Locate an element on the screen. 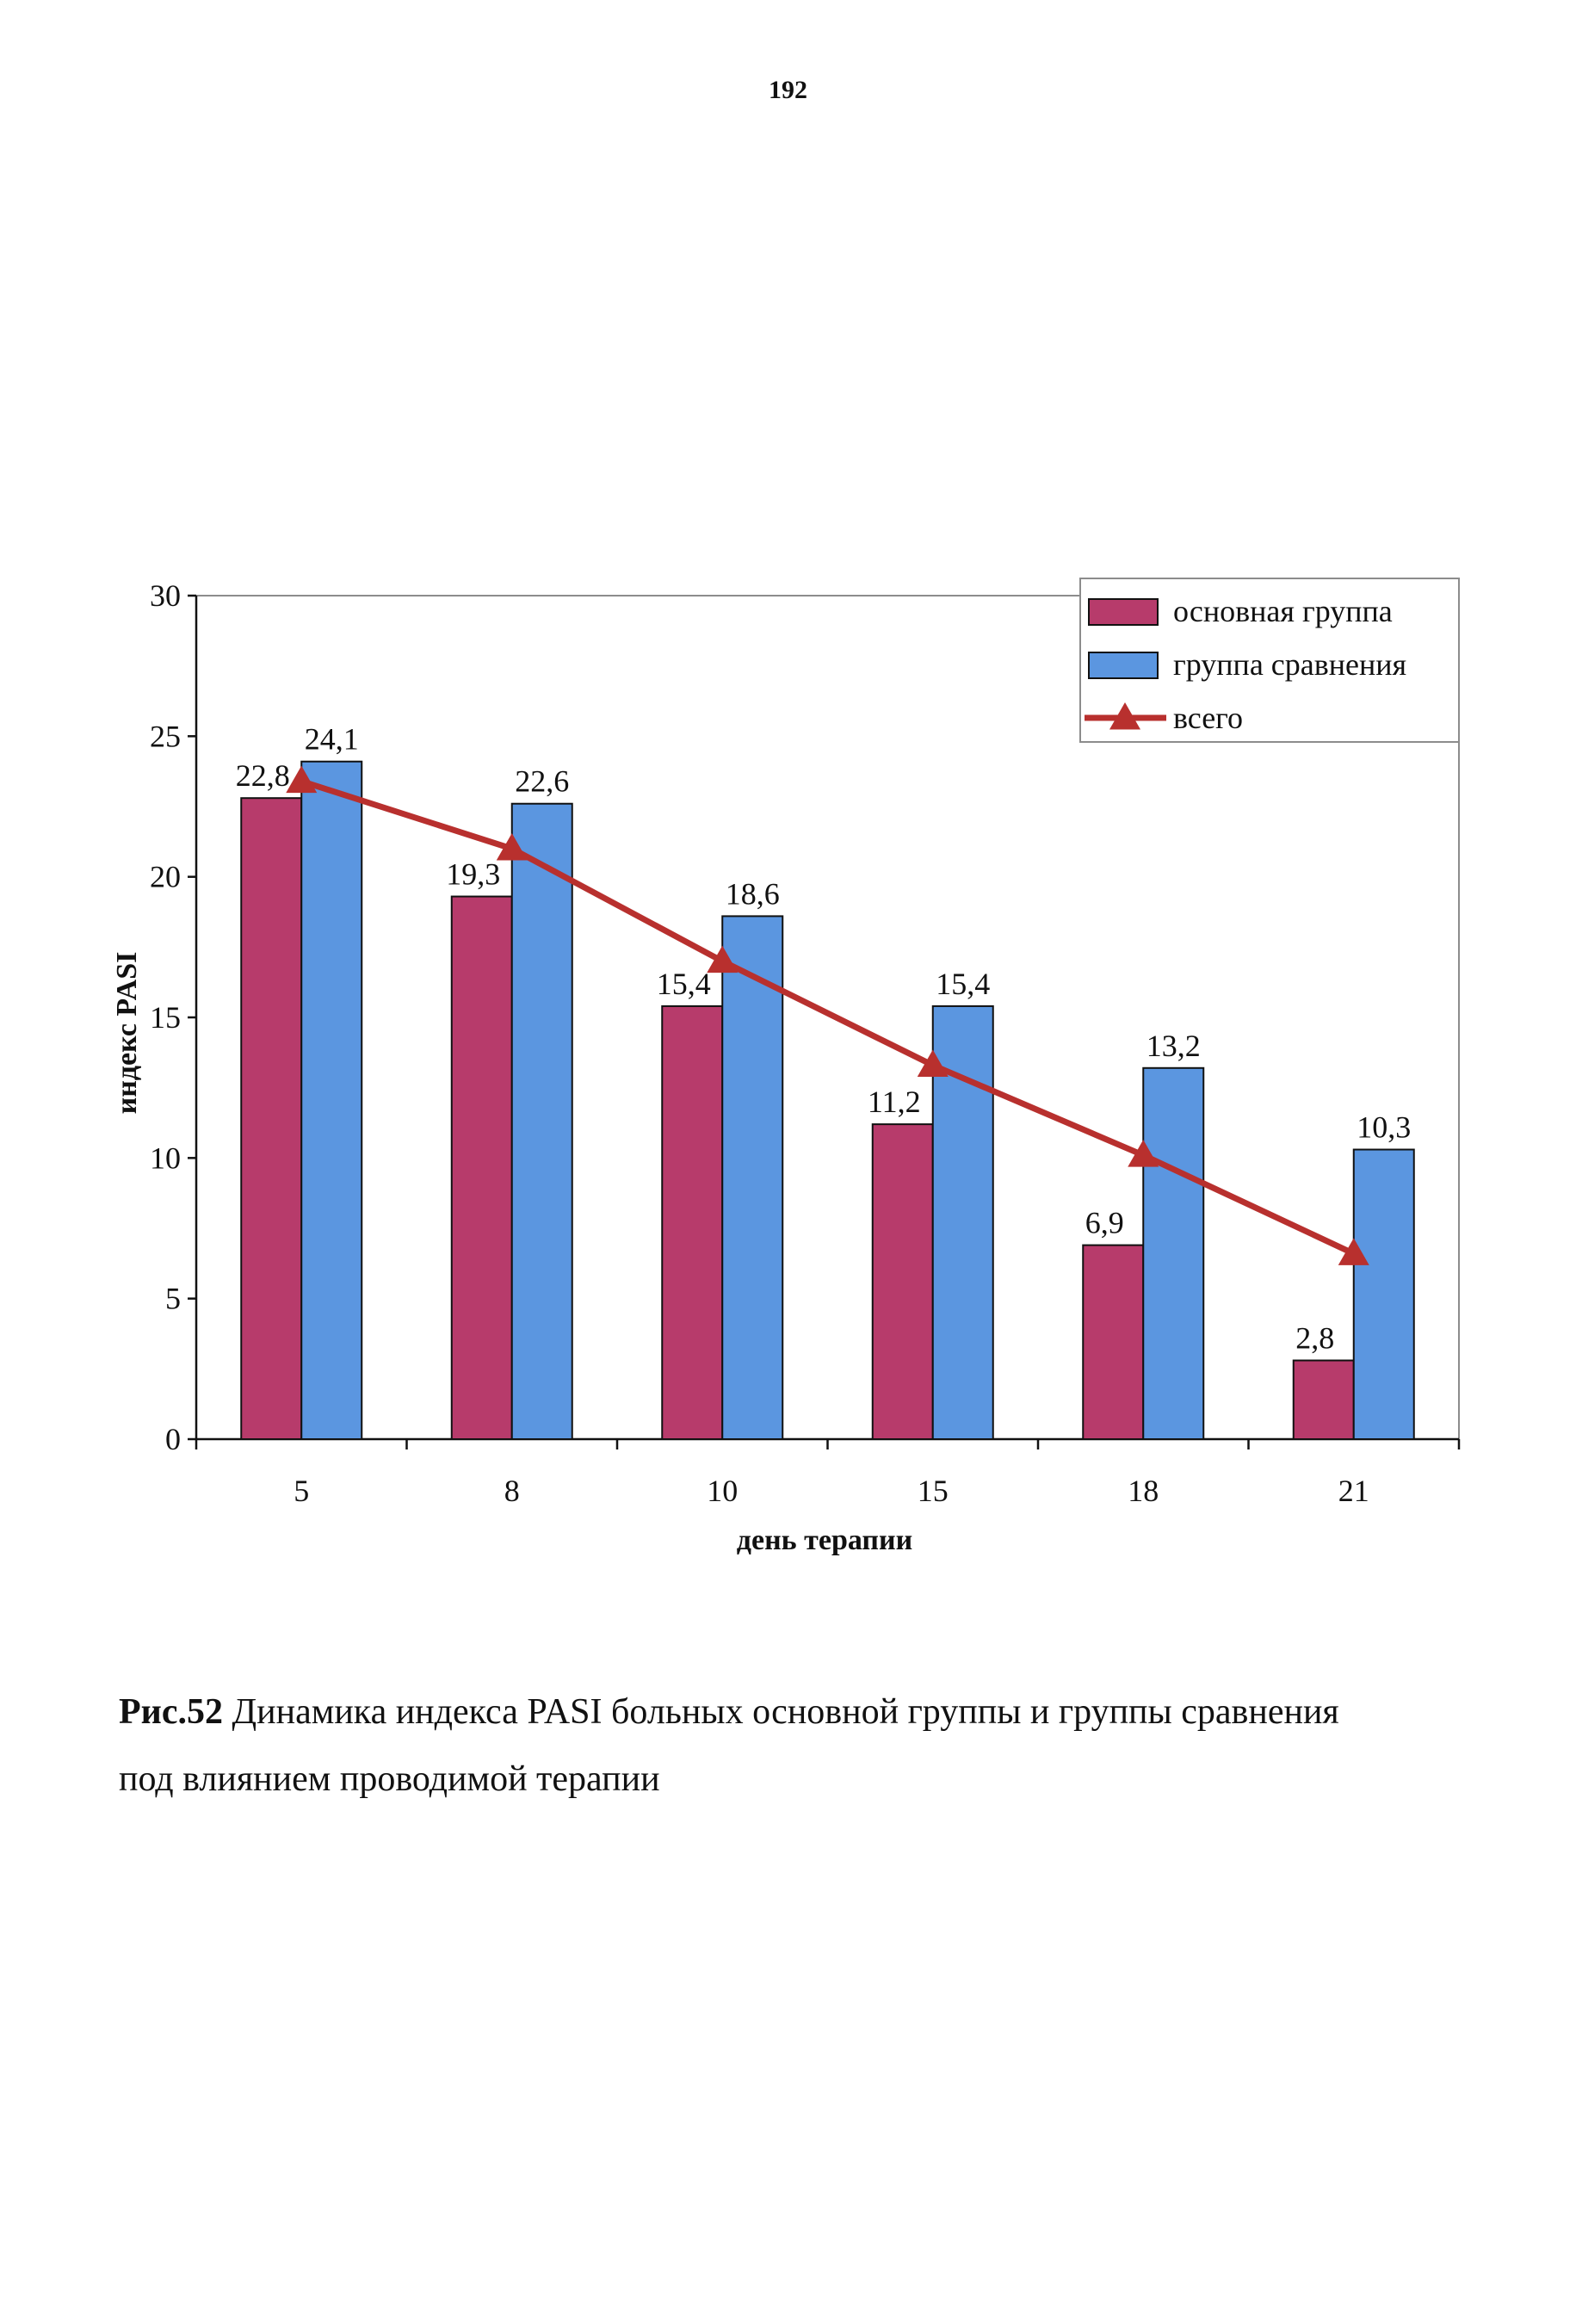 This screenshot has width=1576, height=2324. data-label: 22,8 is located at coordinates (263, 775).